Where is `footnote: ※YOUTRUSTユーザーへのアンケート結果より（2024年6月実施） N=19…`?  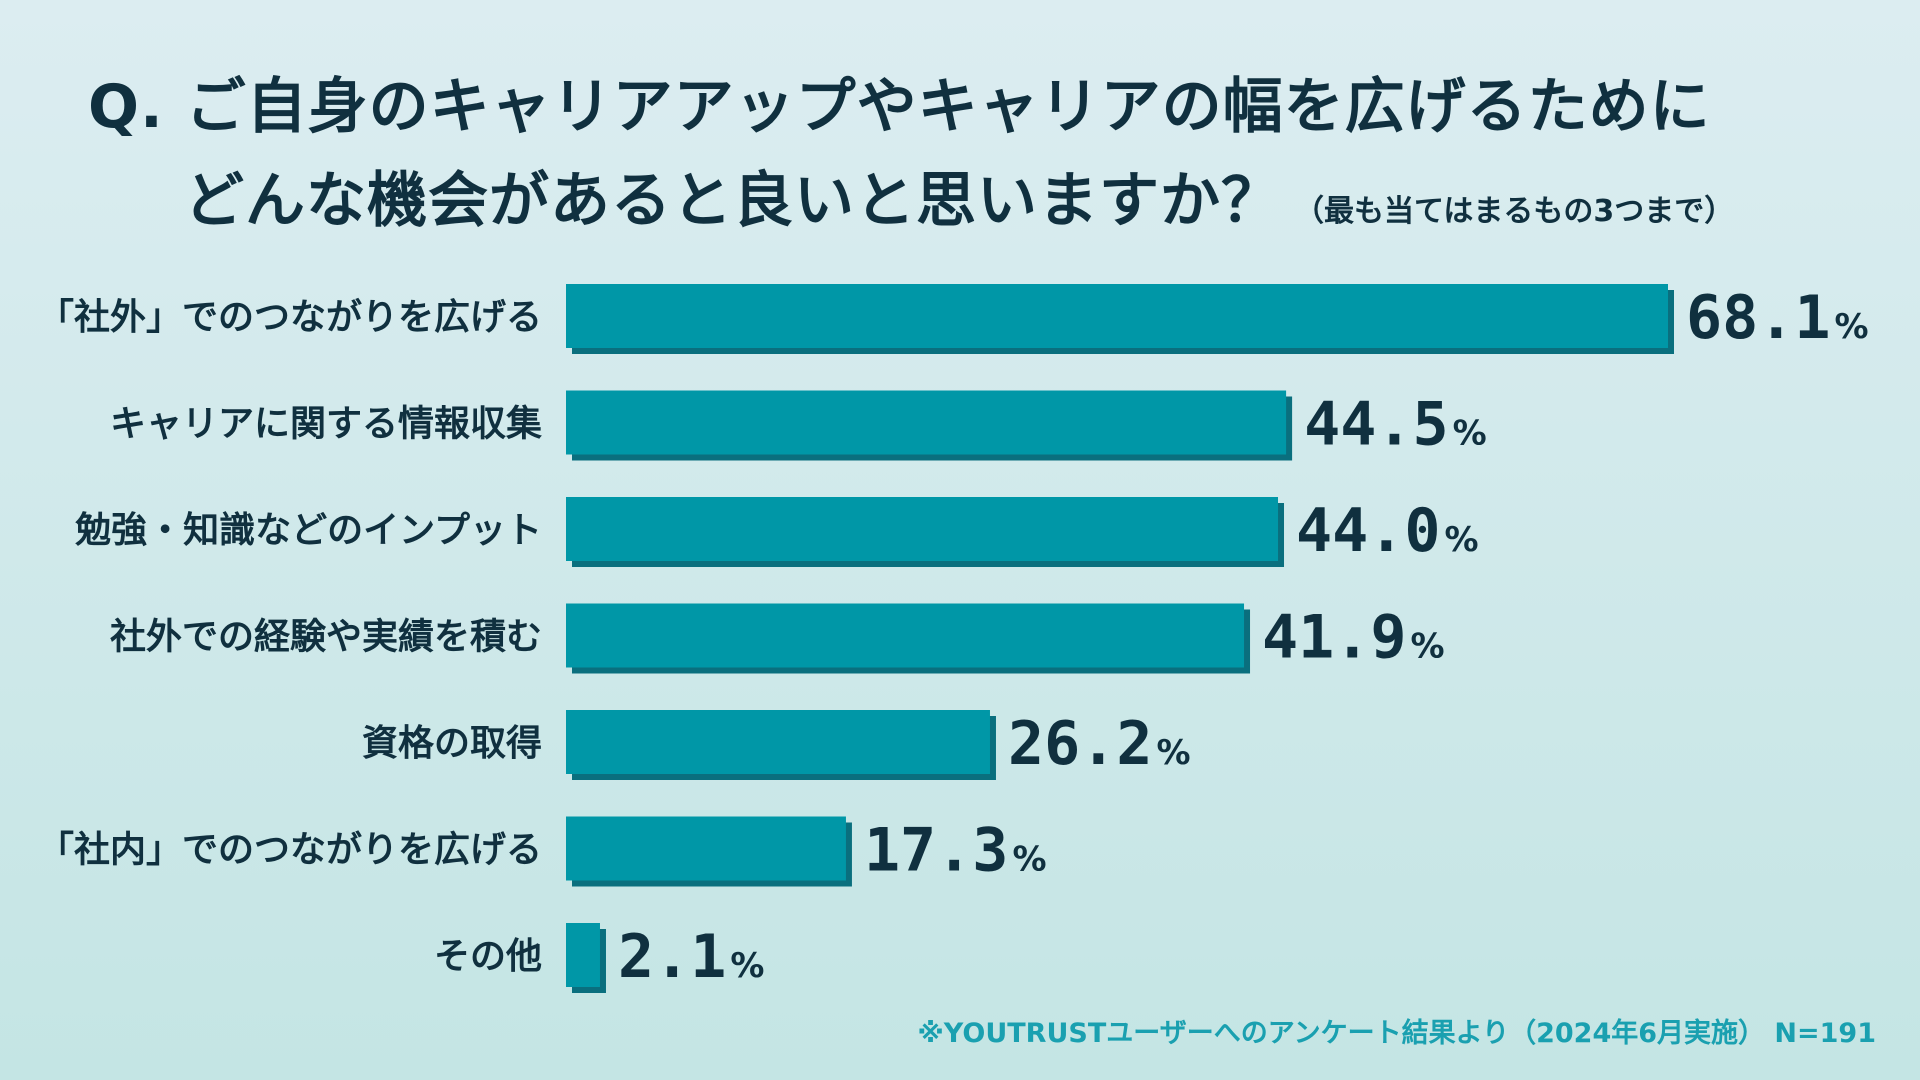 footnote: ※YOUTRUSTユーザーへのアンケート結果より（2024年6月実施） N=19… is located at coordinates (1396, 1033).